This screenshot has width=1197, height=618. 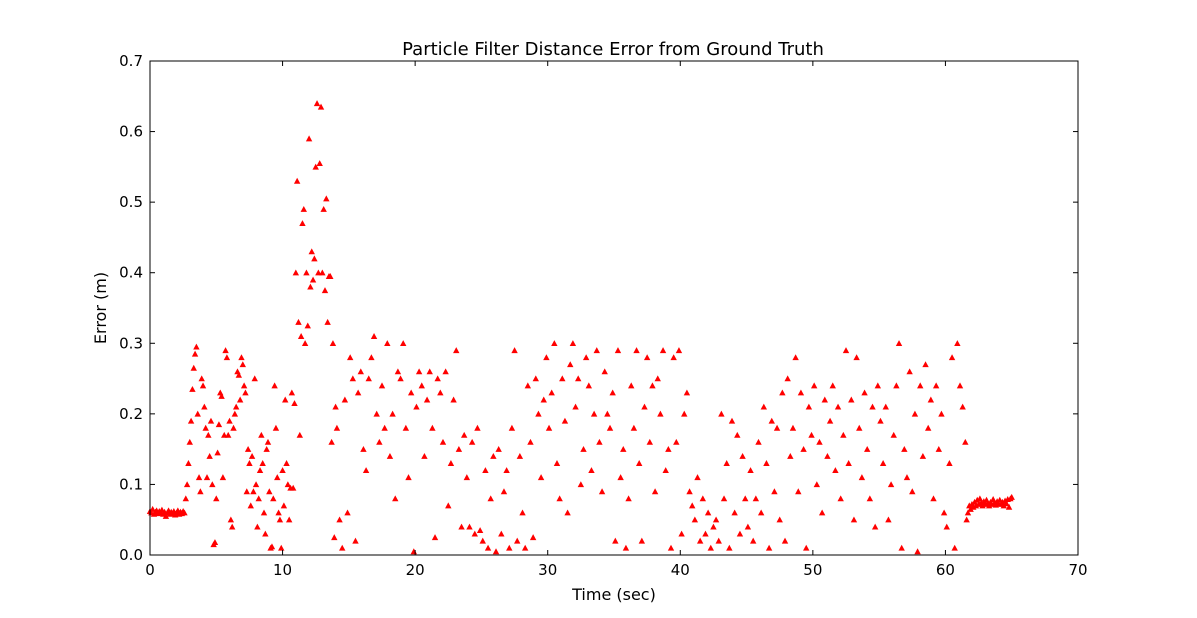 What do you see at coordinates (131, 273) in the screenshot?
I see `y-tick-label: 0.4` at bounding box center [131, 273].